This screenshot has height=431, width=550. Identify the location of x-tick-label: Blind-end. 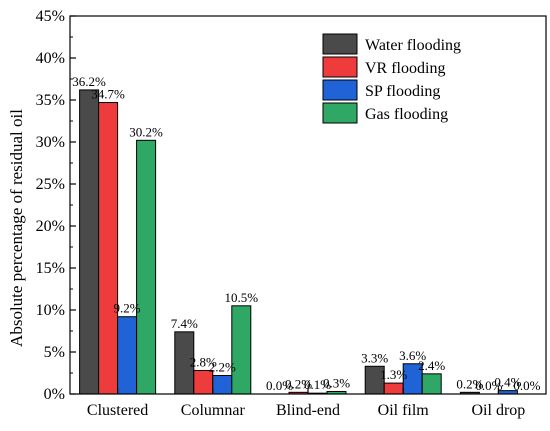
(308, 410).